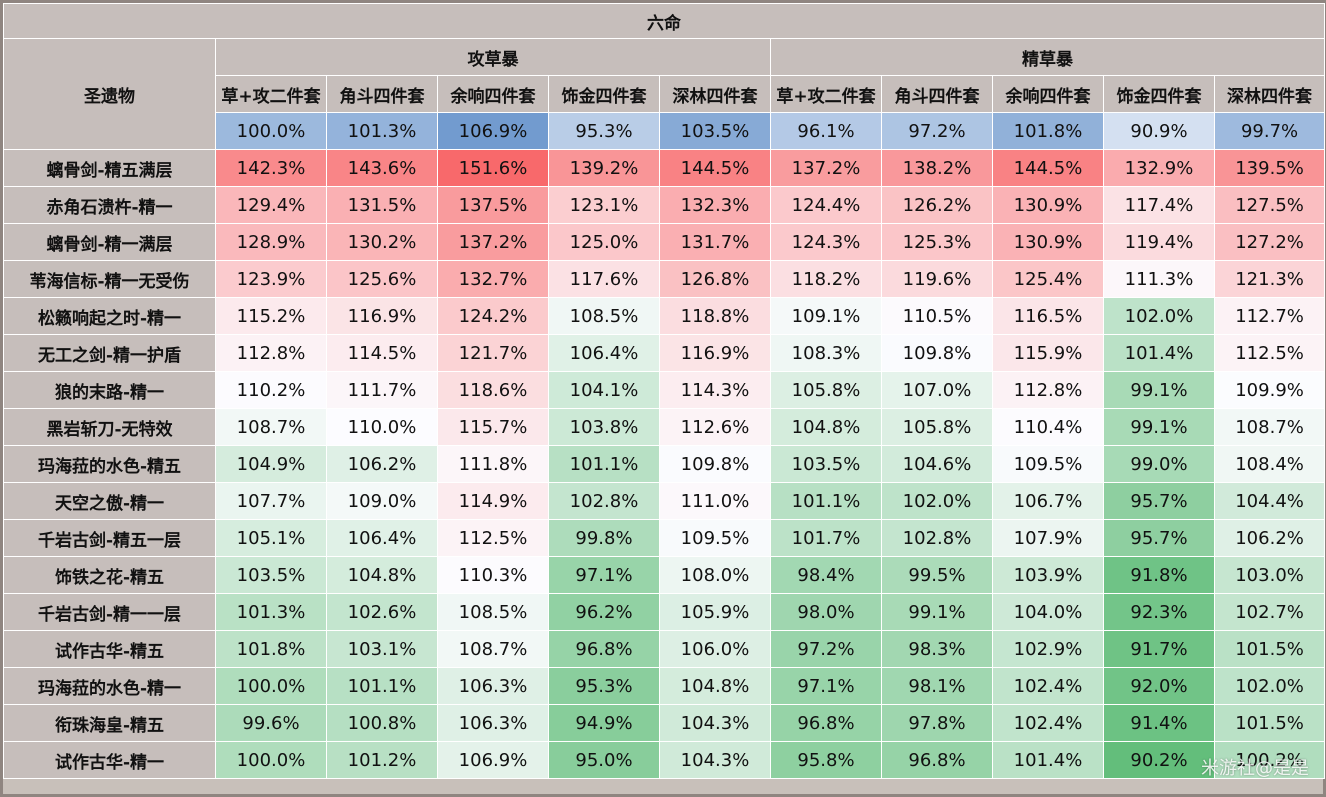  I want to click on value-cell: 103.9%, so click(1048, 575).